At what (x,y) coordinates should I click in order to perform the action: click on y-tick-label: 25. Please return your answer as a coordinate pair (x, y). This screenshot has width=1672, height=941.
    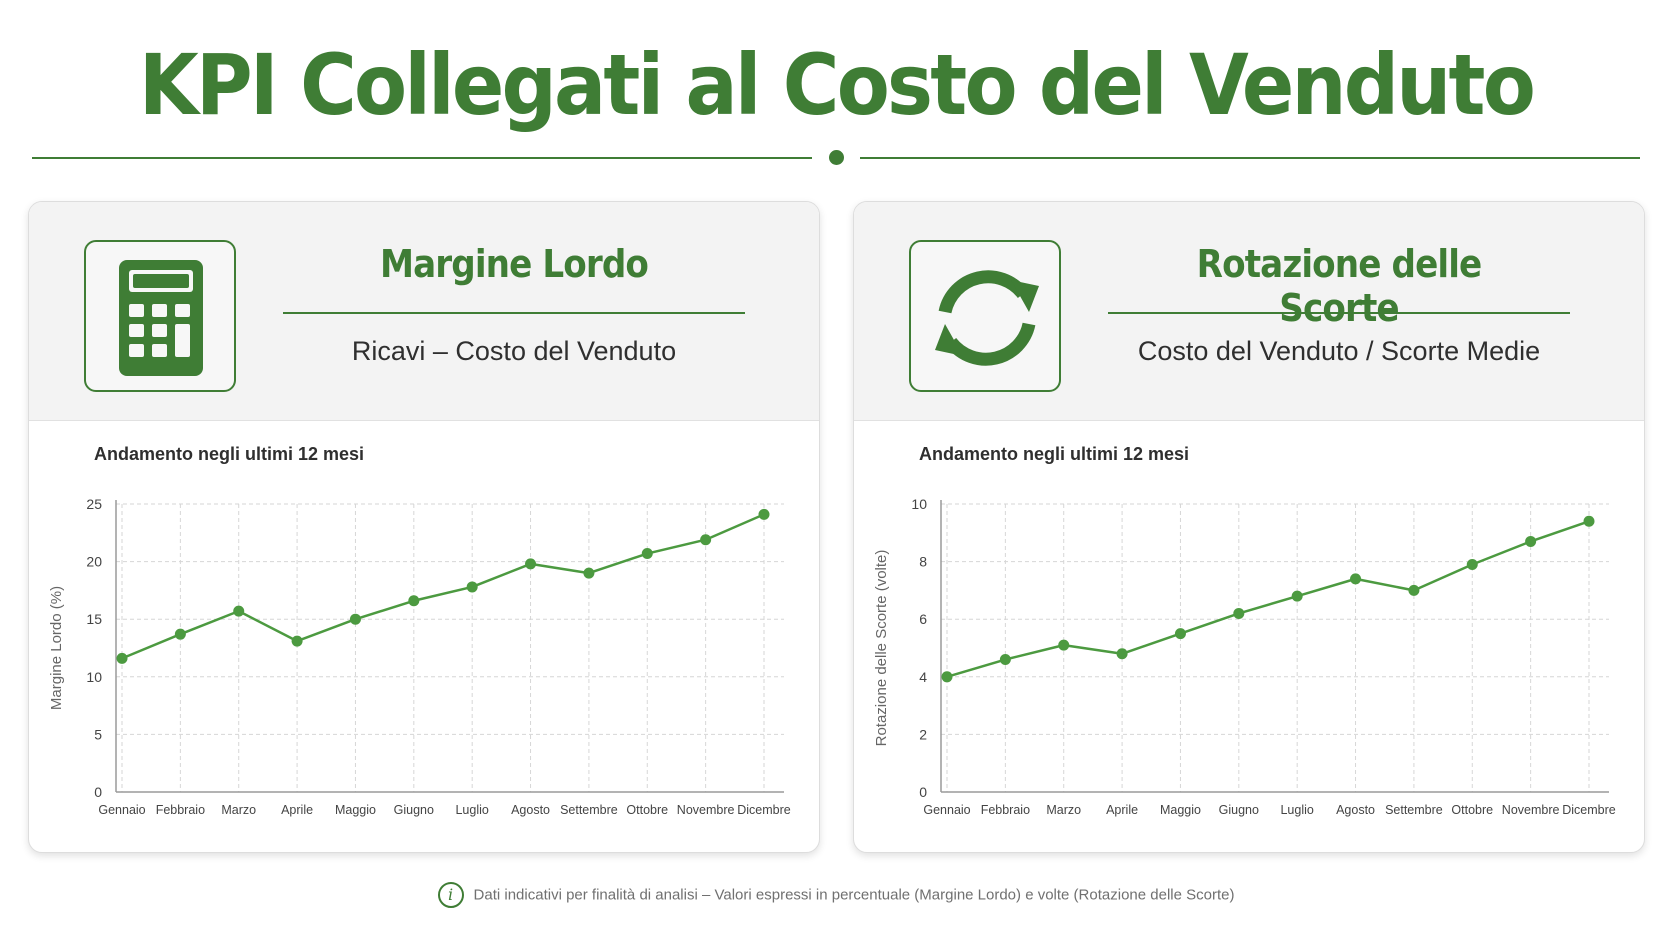
    Looking at the image, I should click on (94, 504).